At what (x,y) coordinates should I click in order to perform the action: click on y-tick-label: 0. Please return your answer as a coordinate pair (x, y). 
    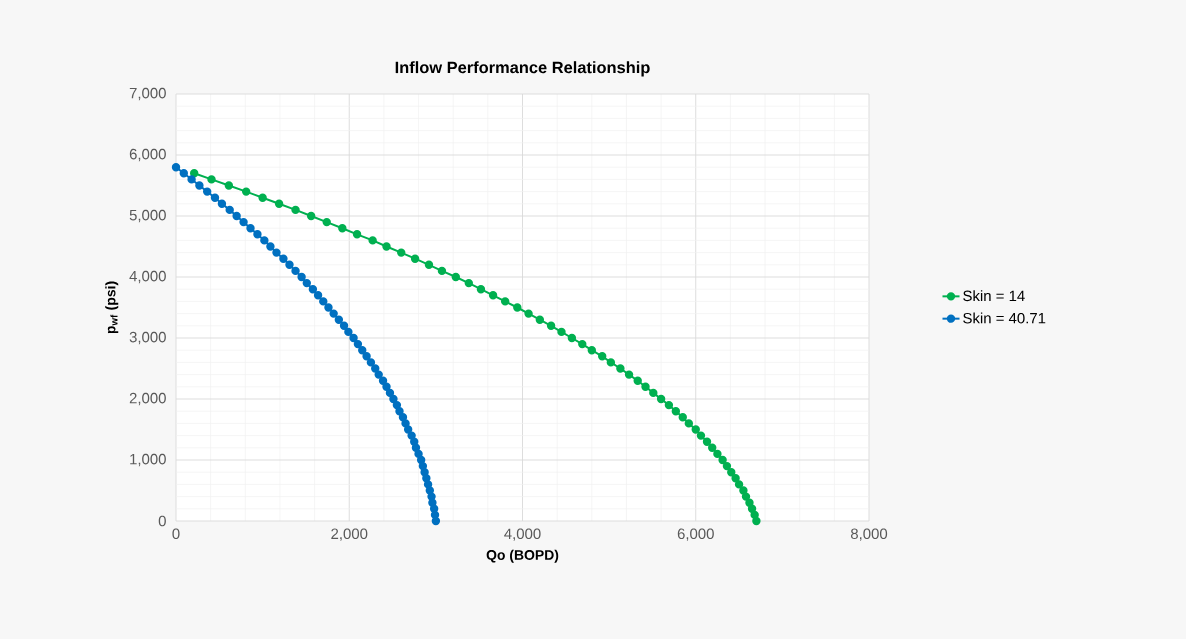
    Looking at the image, I should click on (162, 521).